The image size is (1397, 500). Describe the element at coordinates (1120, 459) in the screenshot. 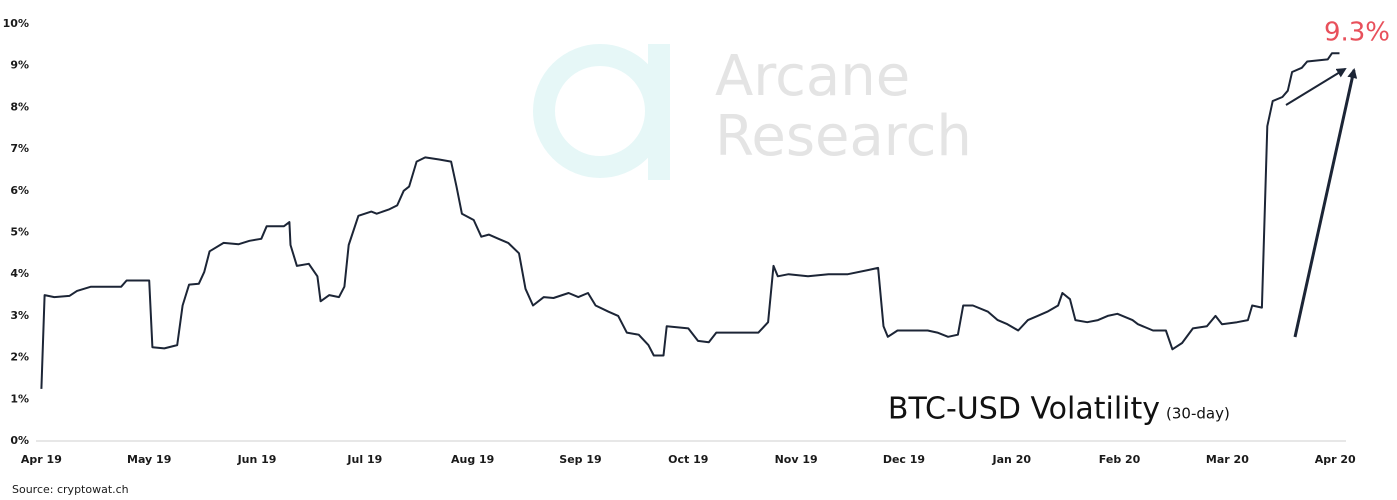

I see `x-tick-label: Feb 20` at that location.